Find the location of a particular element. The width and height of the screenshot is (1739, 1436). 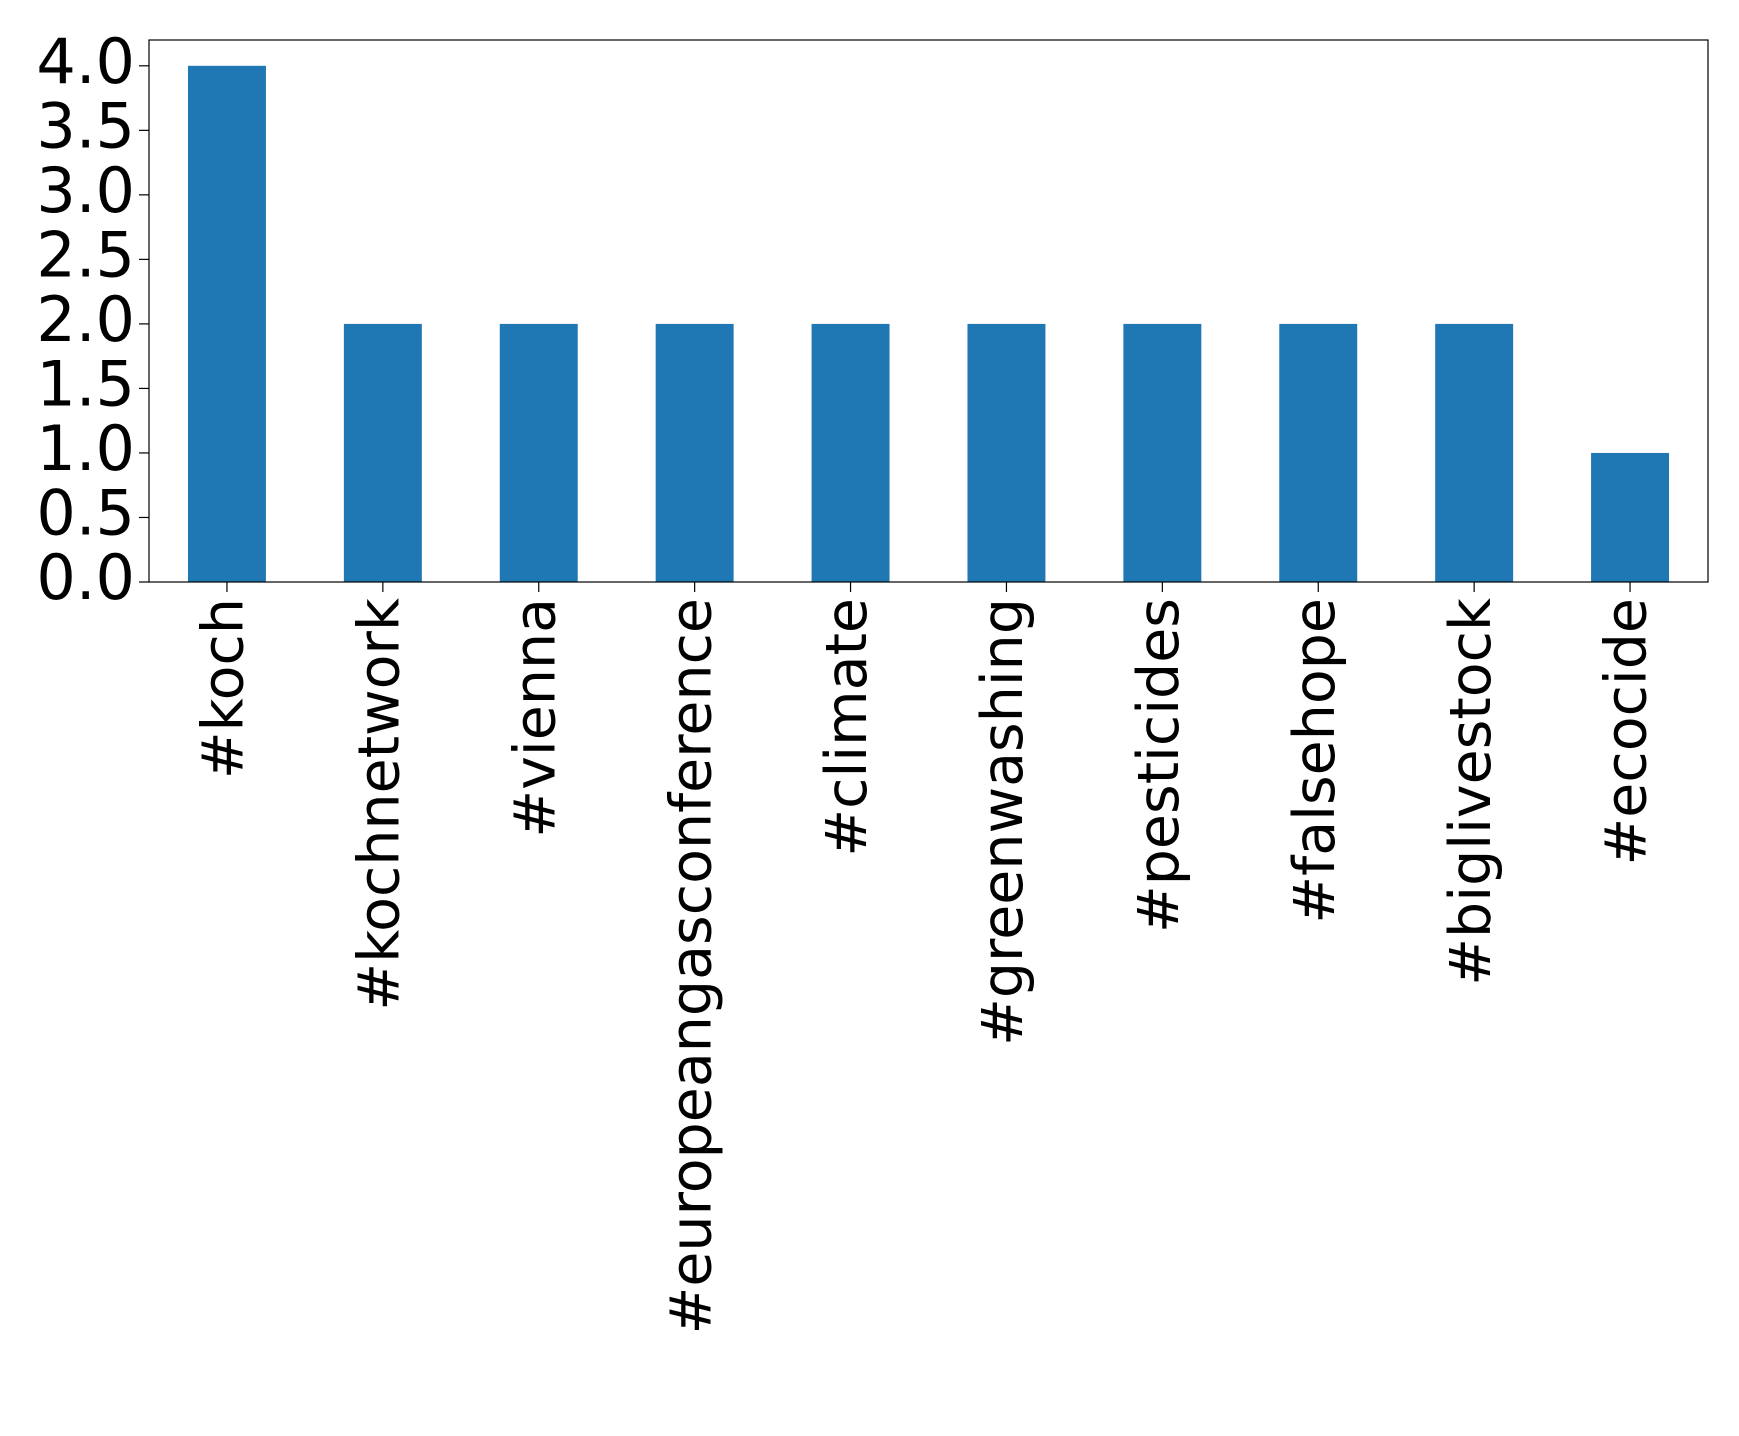

y-tick-label: 2.0 is located at coordinates (85, 319).